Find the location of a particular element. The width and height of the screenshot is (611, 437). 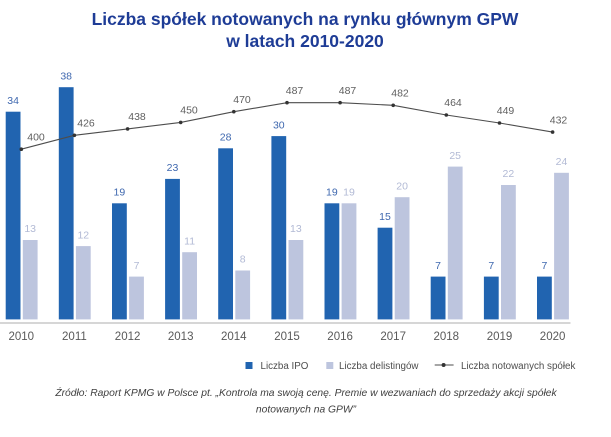

svg-text: 470 is located at coordinates (242, 100).